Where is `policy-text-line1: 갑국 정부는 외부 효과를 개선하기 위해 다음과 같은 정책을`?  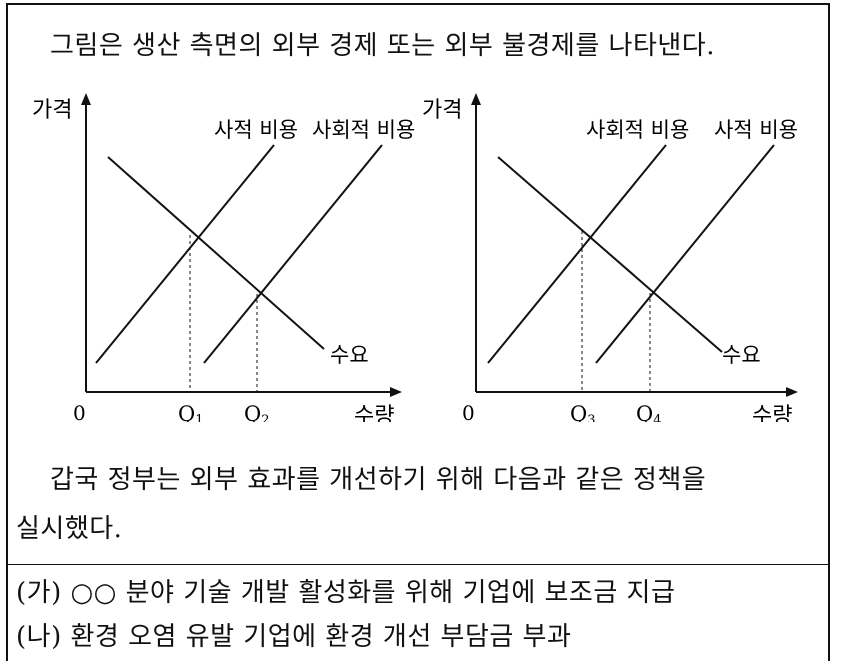
policy-text-line1: 갑국 정부는 외부 효과를 개선하기 위해 다음과 같은 정책을 is located at coordinates (378, 480).